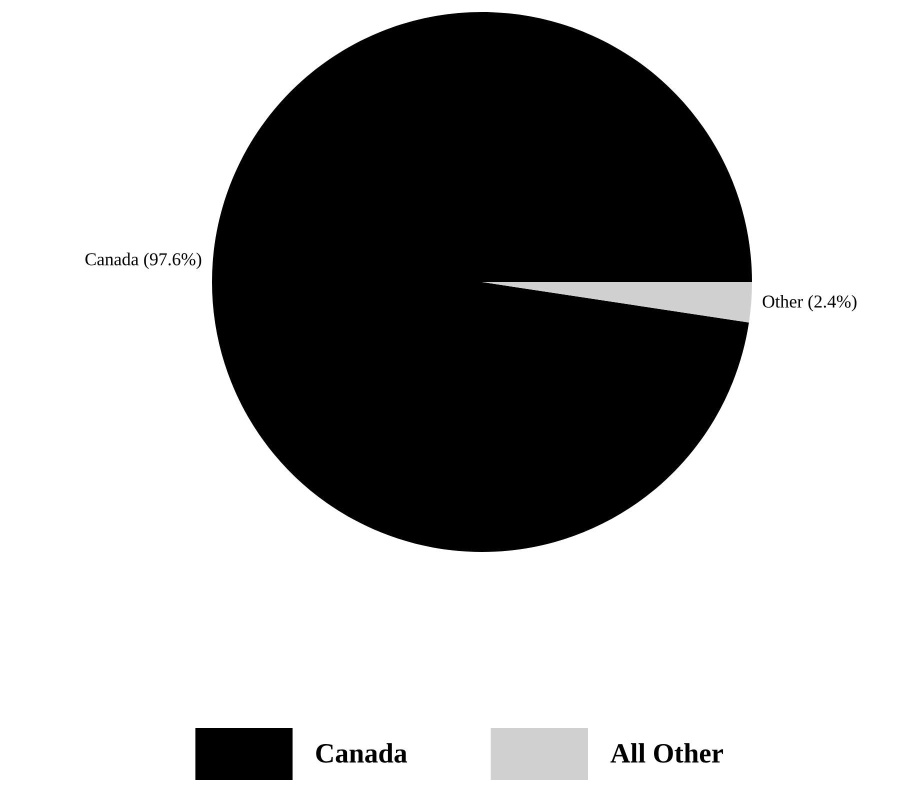 This screenshot has height=809, width=919. What do you see at coordinates (362, 753) in the screenshot?
I see `legend-label: Canada` at bounding box center [362, 753].